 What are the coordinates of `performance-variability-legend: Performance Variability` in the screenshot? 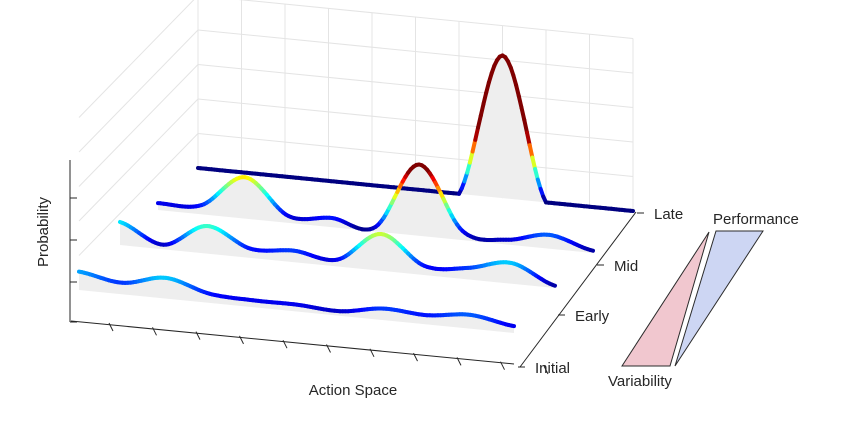 It's located at (703, 300).